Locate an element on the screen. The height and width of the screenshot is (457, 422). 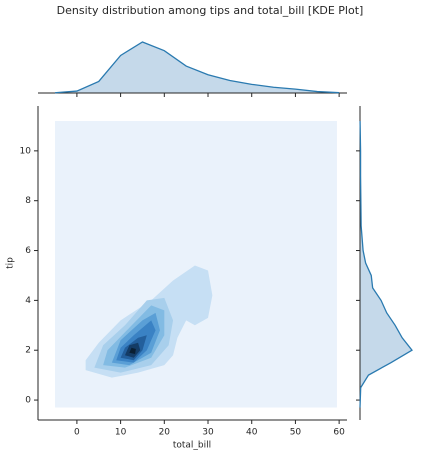
x-density-area is located at coordinates (197, 67).